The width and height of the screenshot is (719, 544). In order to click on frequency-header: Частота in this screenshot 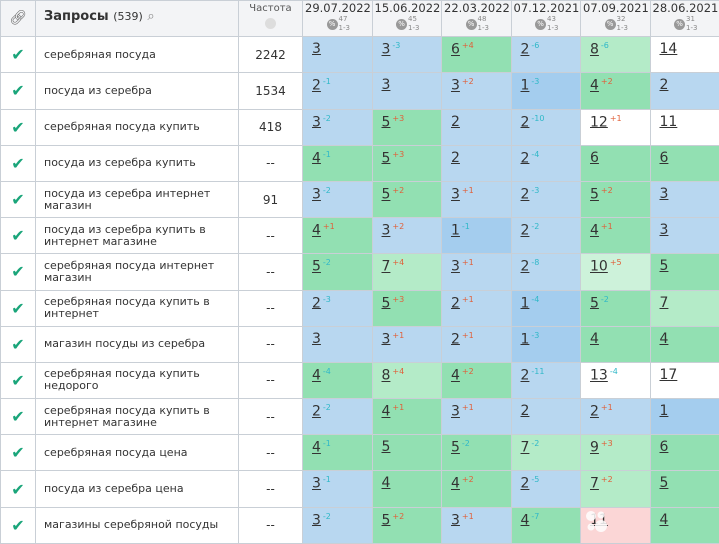, I will do `click(271, 19)`.